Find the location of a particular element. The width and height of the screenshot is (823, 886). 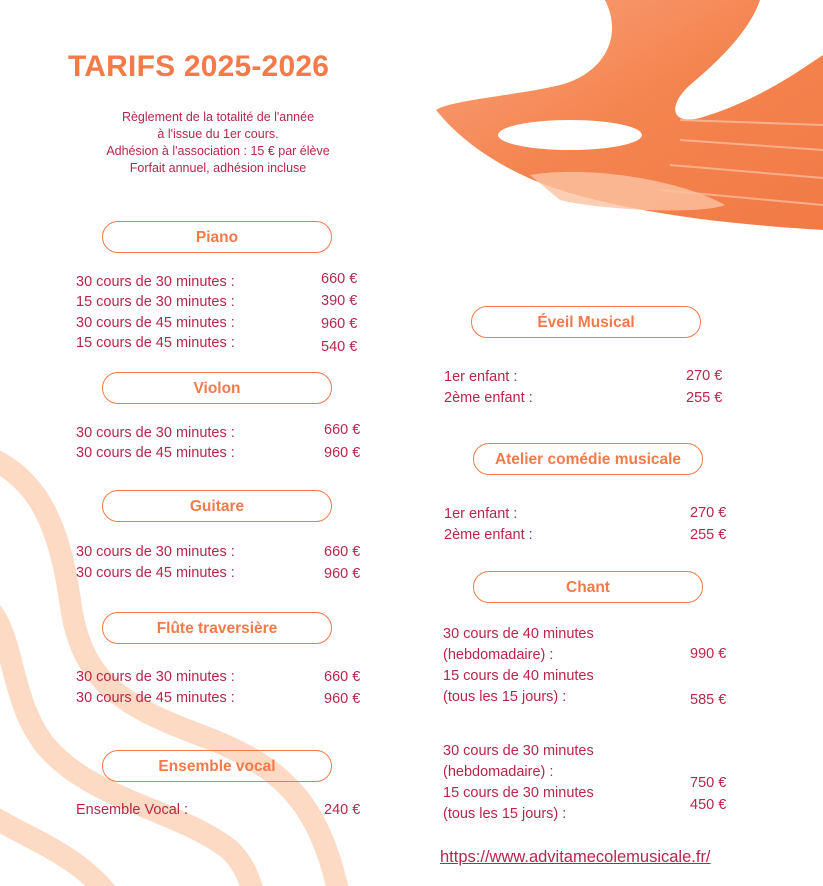

intro-line: Règlement de la totalité de l'année is located at coordinates (218, 117).